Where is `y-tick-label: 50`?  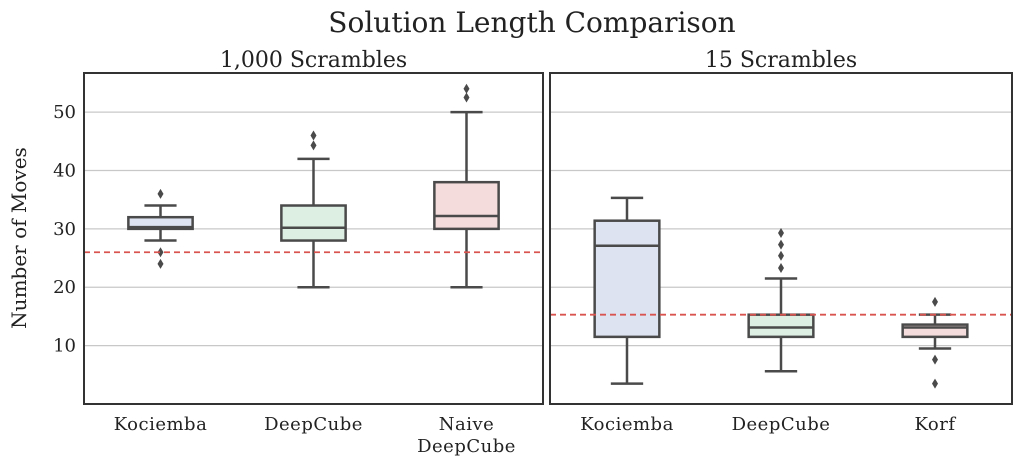 y-tick-label: 50 is located at coordinates (64, 112).